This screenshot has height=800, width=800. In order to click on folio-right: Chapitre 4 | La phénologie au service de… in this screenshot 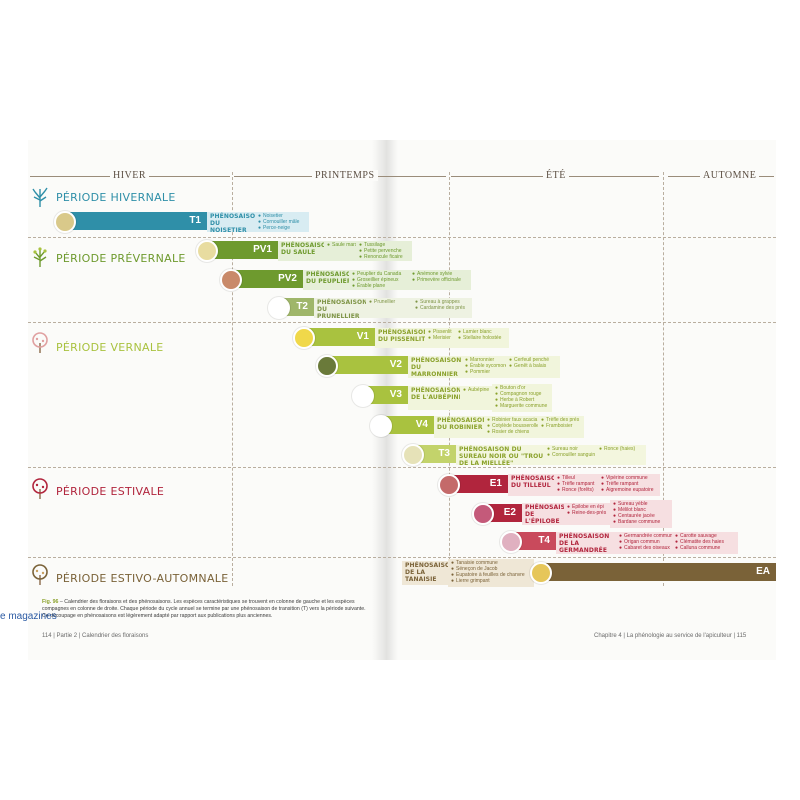, I will do `click(670, 636)`.